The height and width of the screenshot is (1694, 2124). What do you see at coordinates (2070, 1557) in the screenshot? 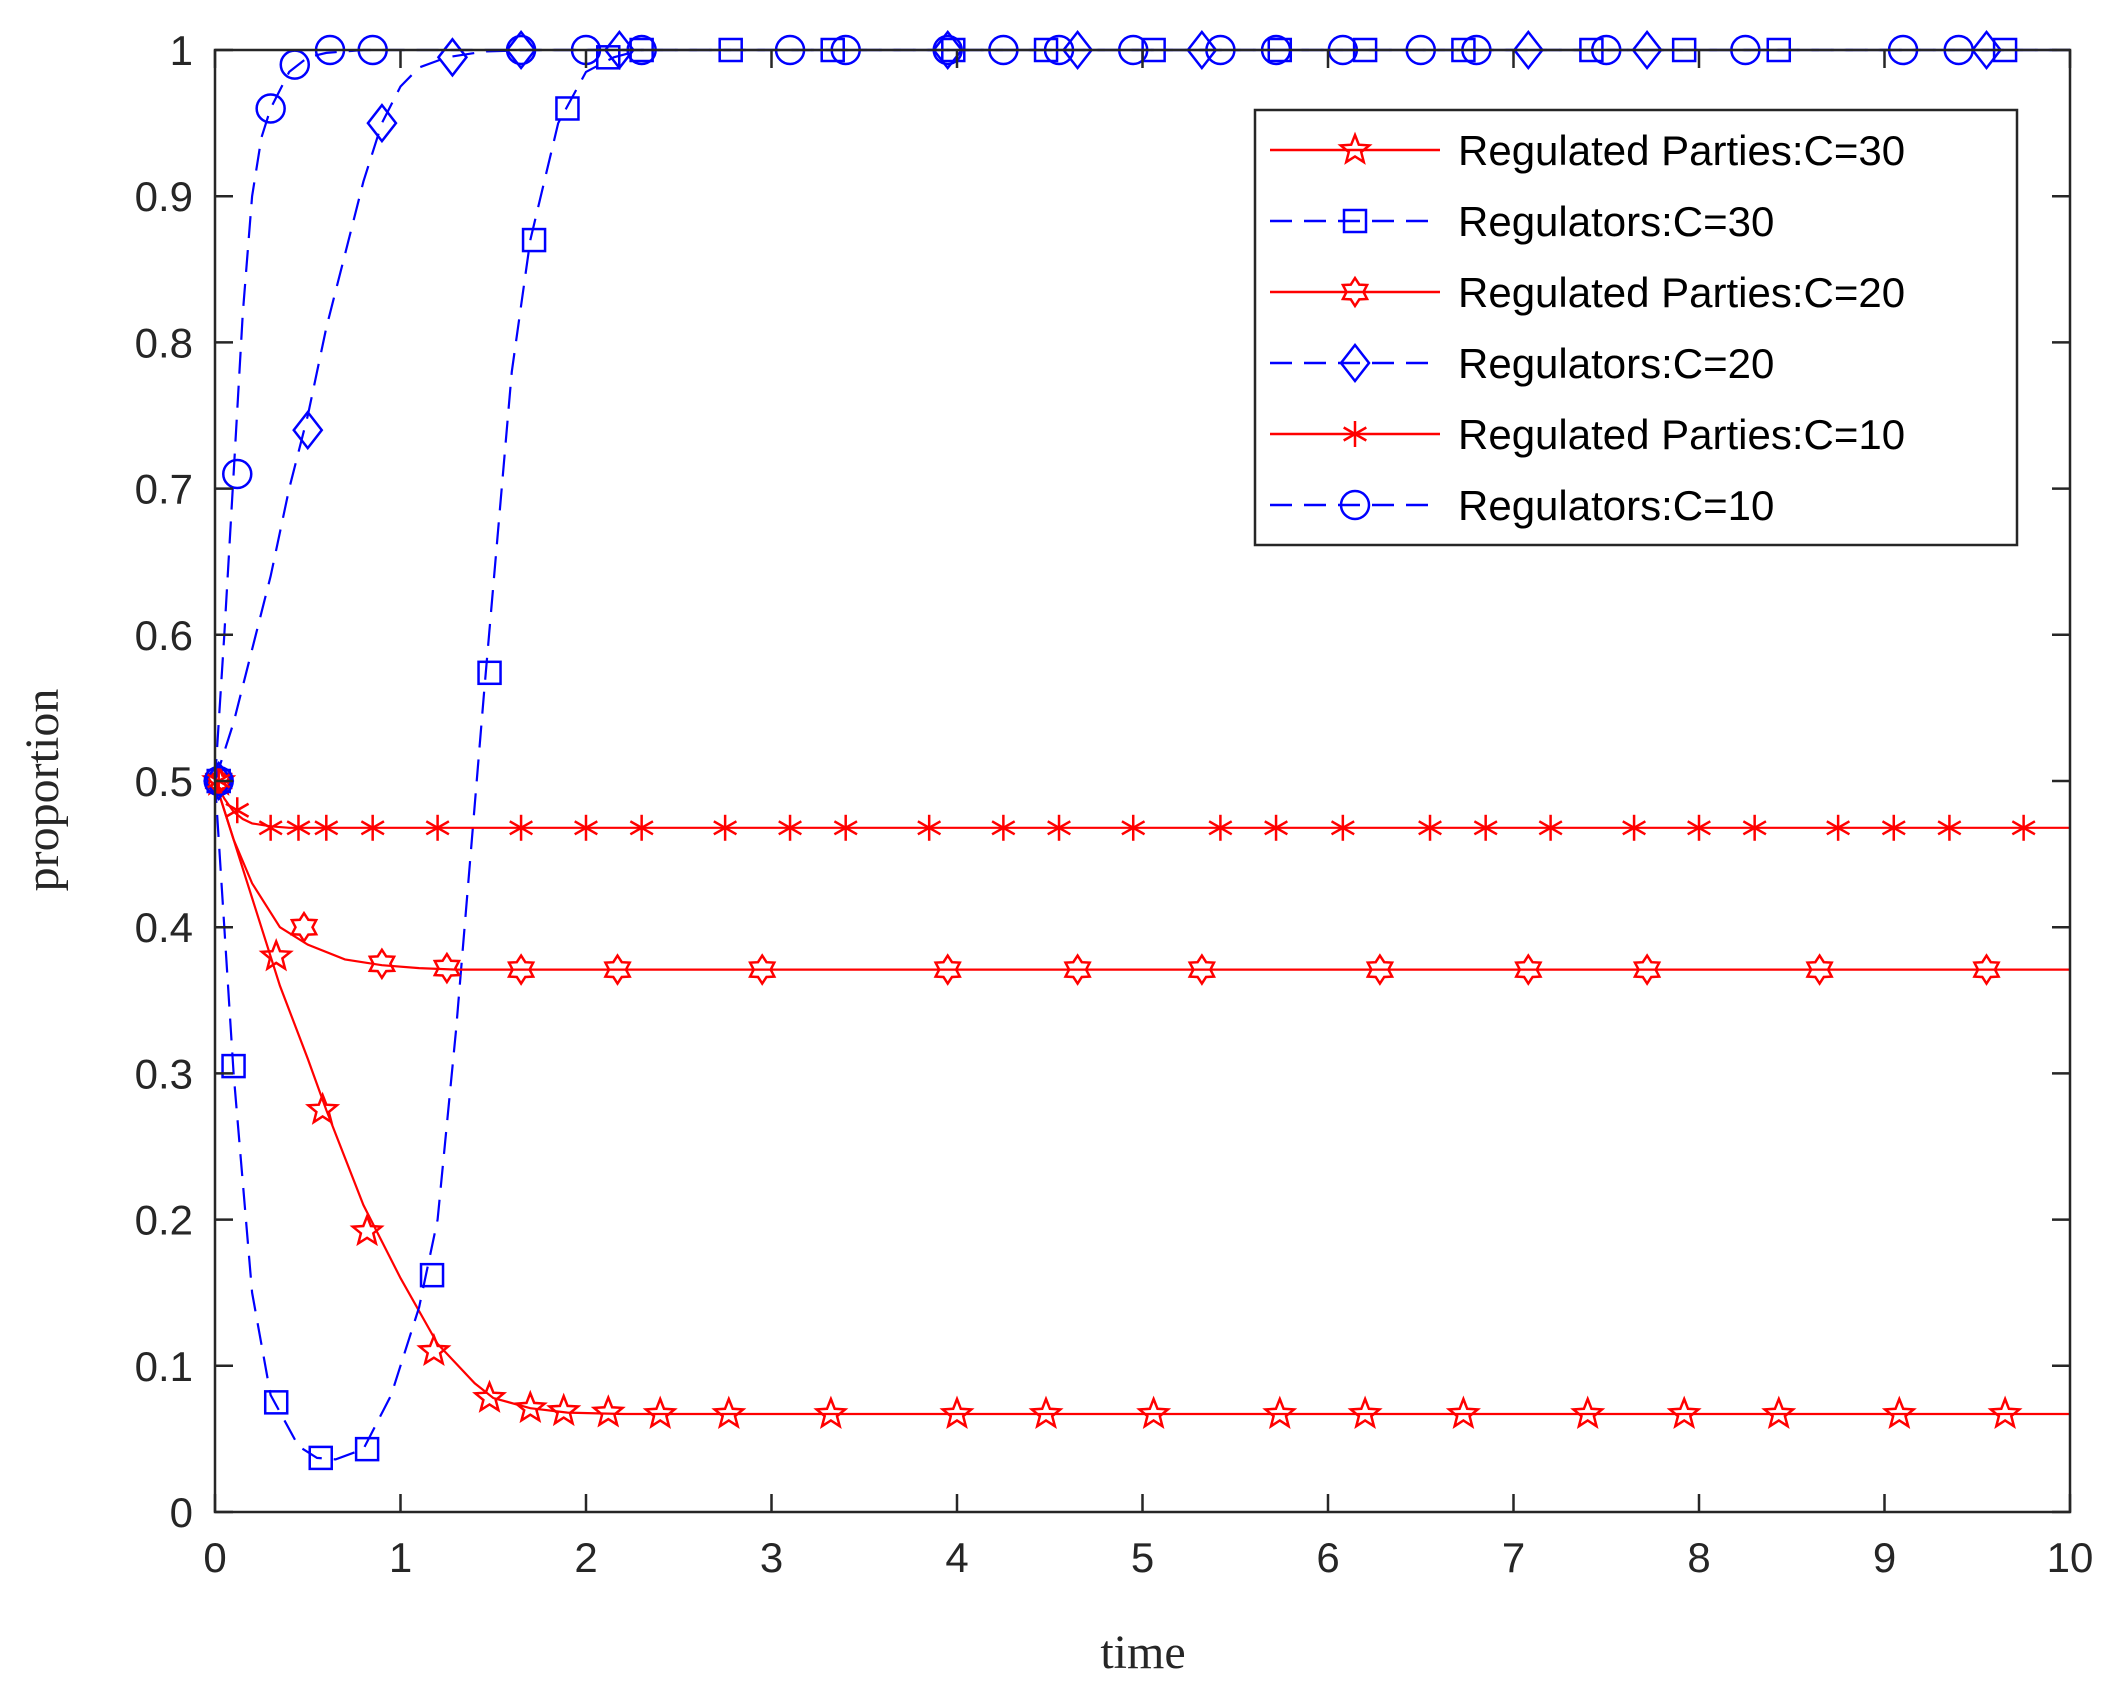
I see `x-tick-label: 10` at bounding box center [2070, 1557].